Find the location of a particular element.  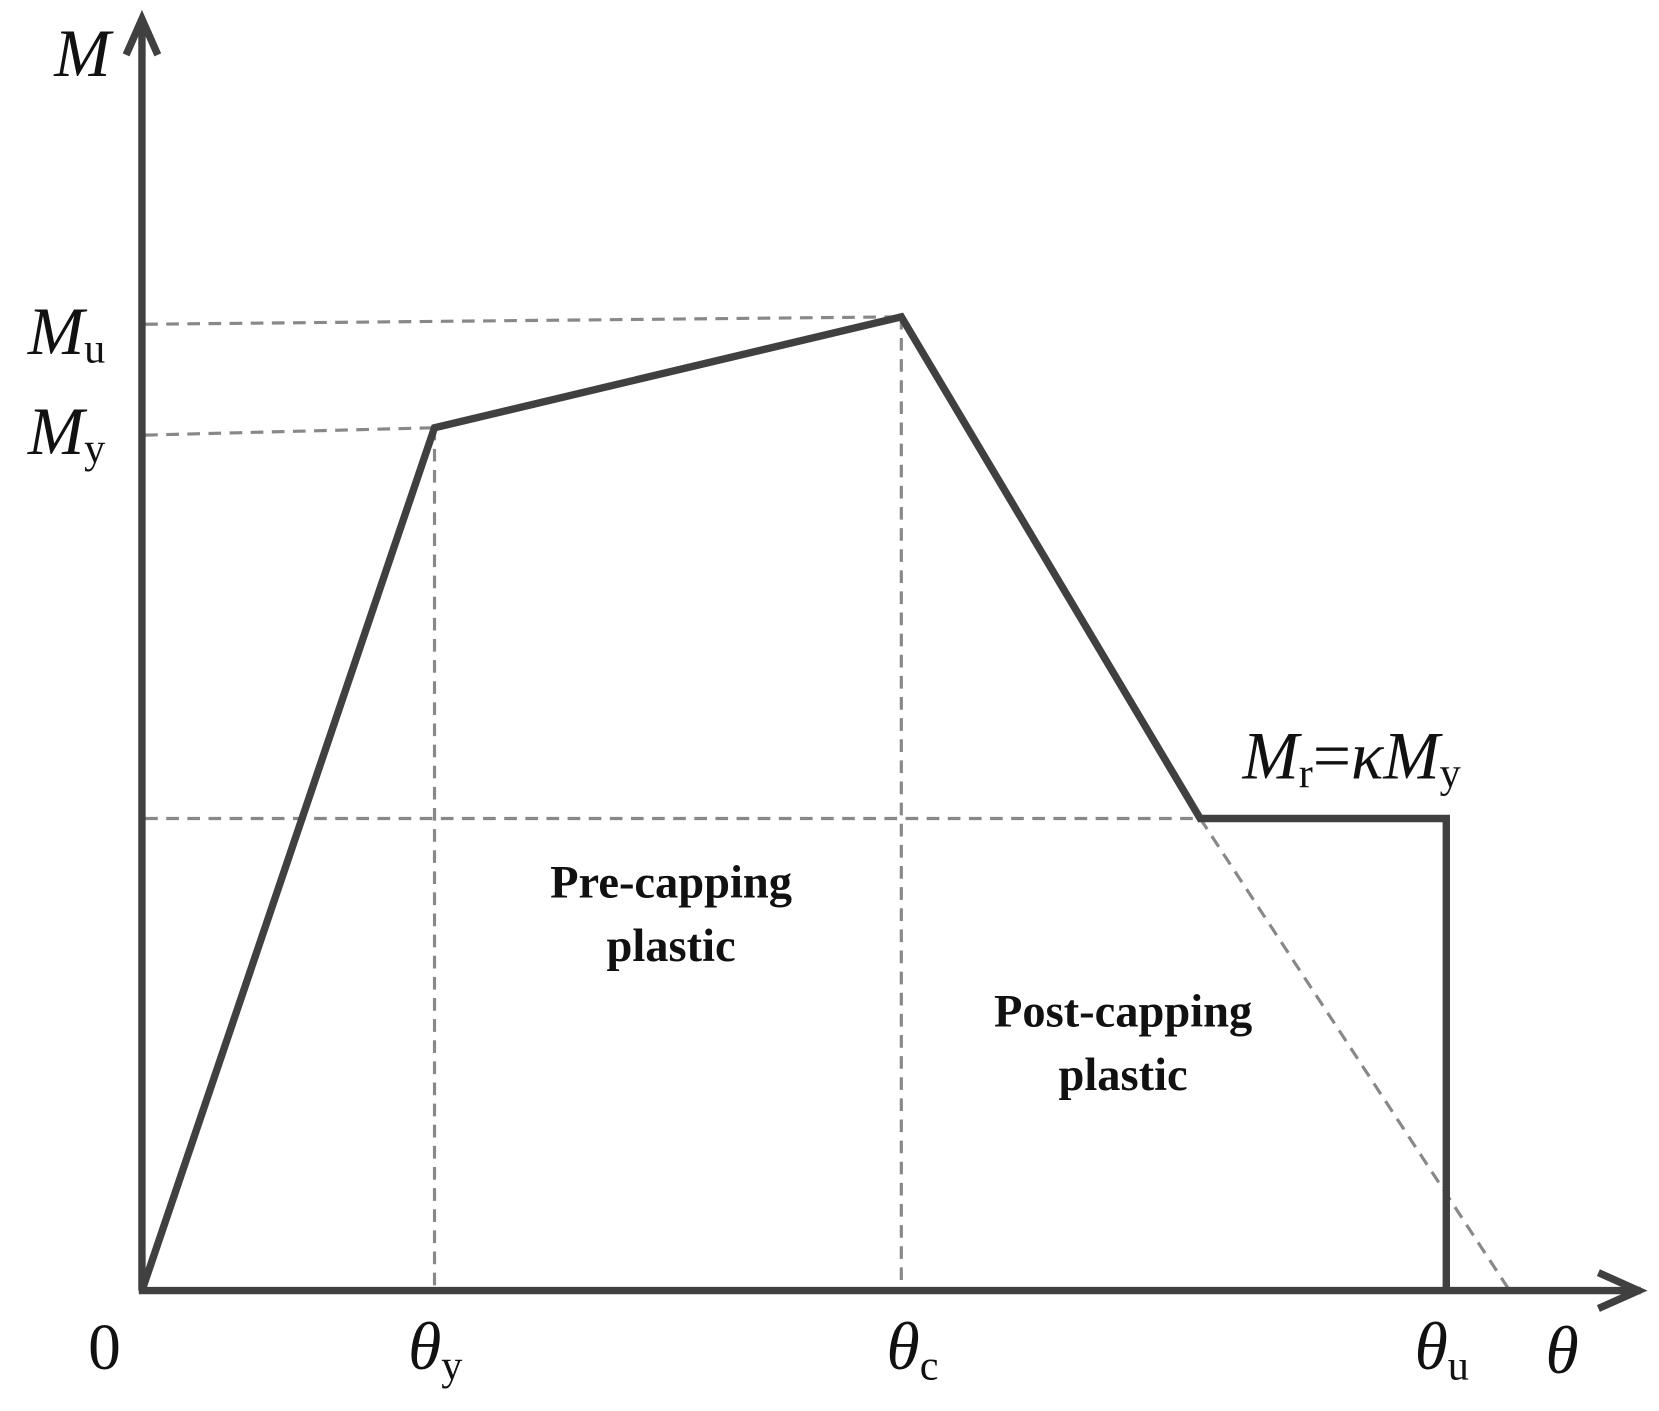

guide-extension is located at coordinates (1354, 1054).